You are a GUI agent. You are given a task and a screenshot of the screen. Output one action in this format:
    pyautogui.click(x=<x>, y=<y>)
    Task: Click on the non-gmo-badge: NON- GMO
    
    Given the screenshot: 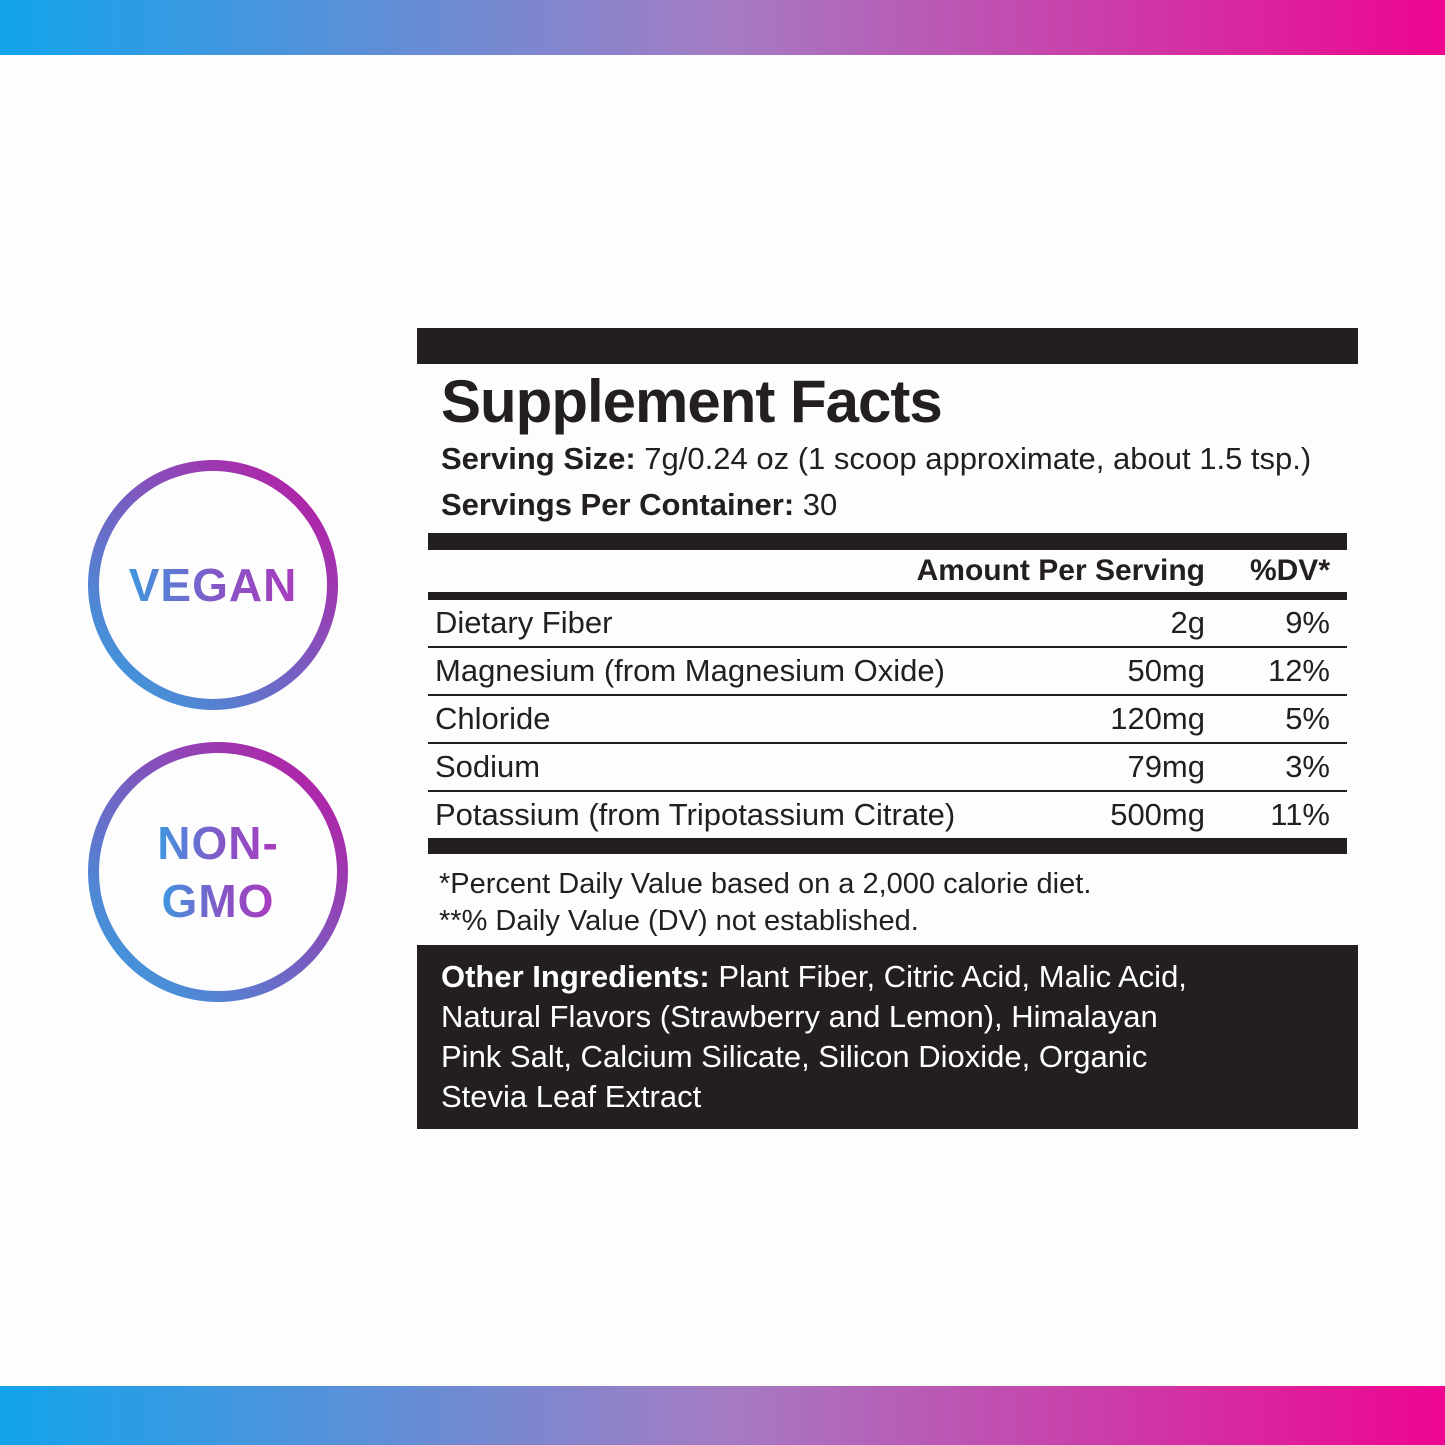 What is the action you would take?
    pyautogui.click(x=218, y=872)
    